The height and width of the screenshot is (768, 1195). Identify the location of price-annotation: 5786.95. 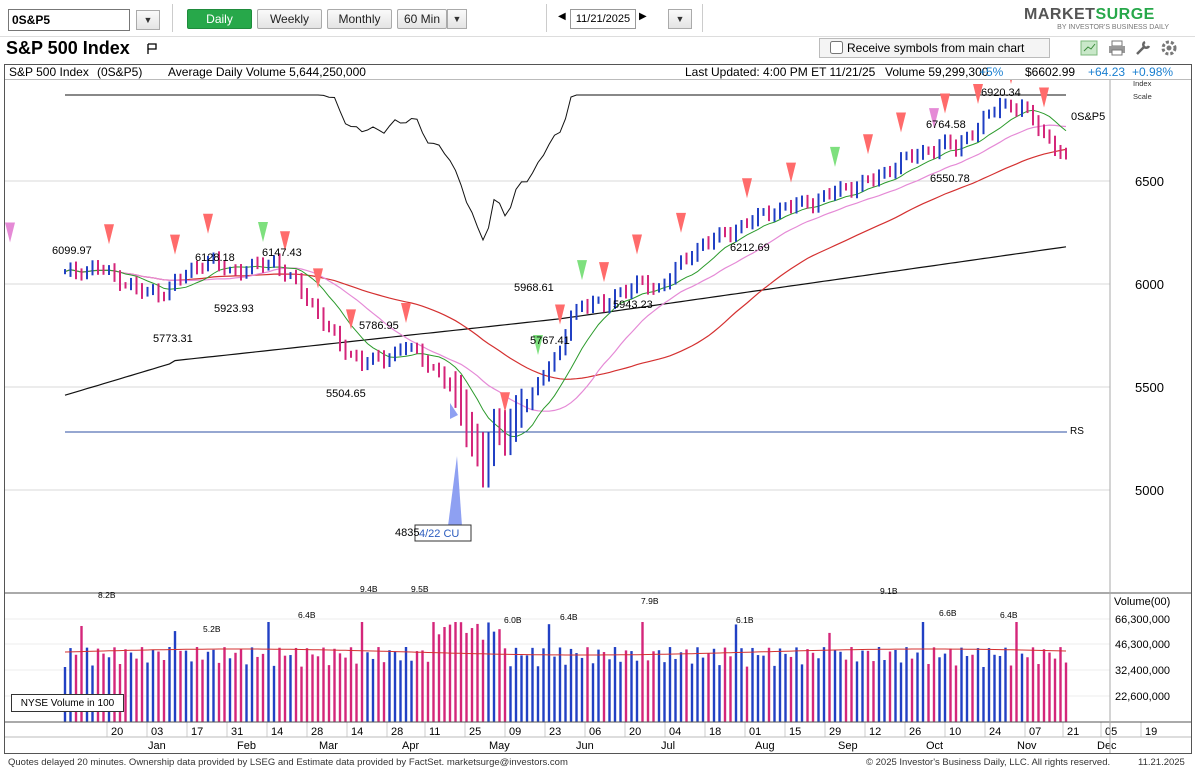
(379, 326).